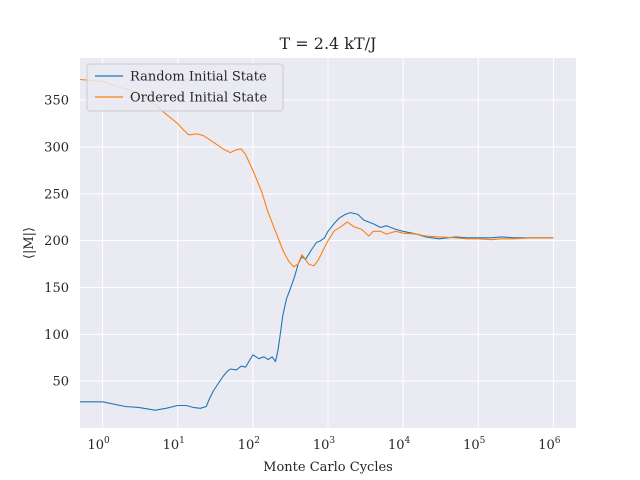 Image resolution: width=640 pixels, height=480 pixels. I want to click on y-axis-ticks: 50 100 150 200 250 300 350, so click(56, 242).